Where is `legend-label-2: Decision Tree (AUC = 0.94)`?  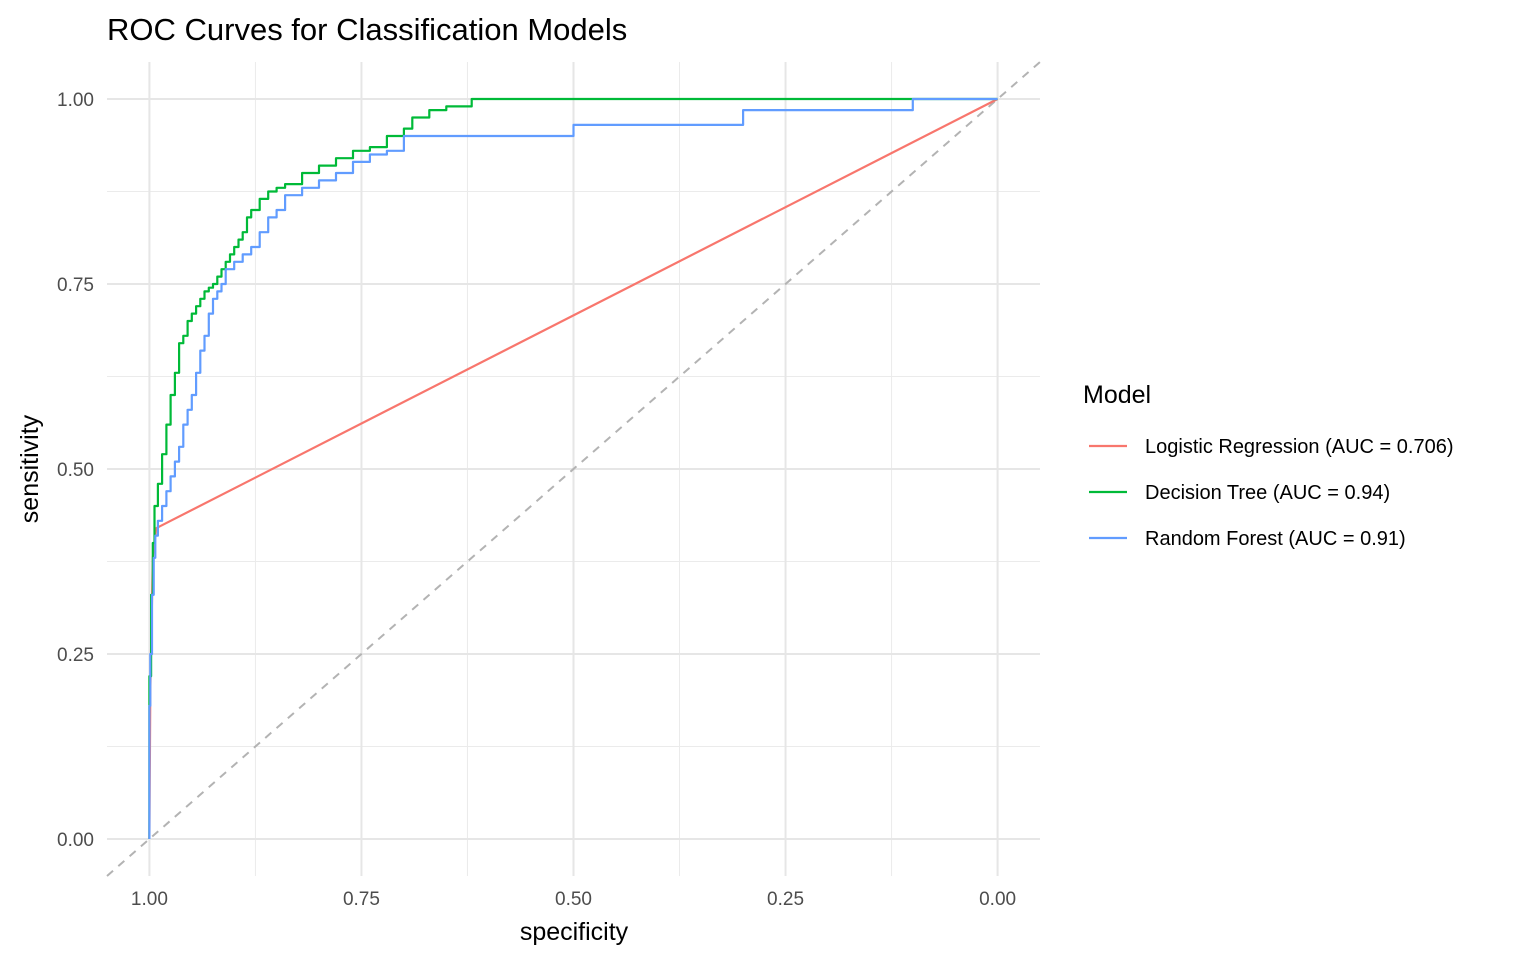
legend-label-2: Decision Tree (AUC = 0.94) is located at coordinates (1267, 493).